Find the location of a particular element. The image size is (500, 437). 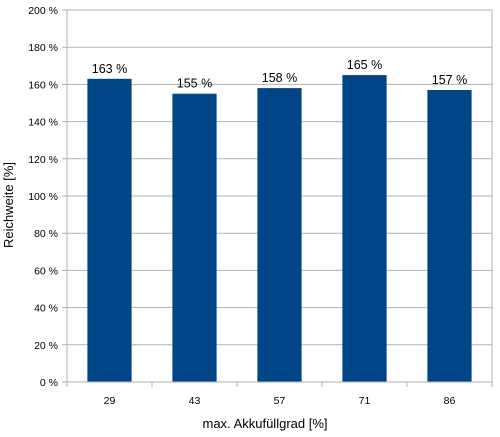

x-tick-label: 29 is located at coordinates (110, 401).